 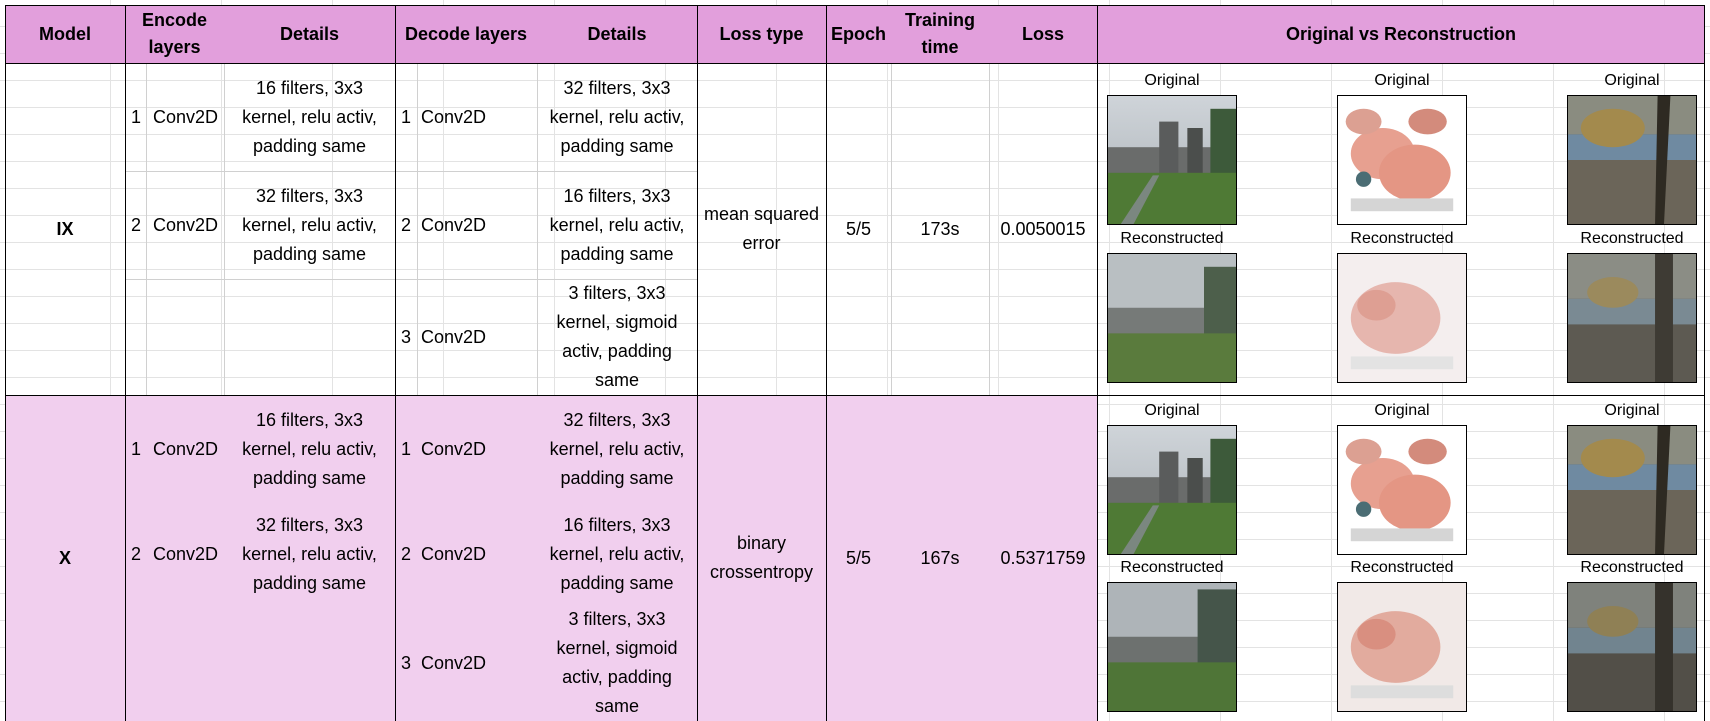 What do you see at coordinates (617, 34) in the screenshot?
I see `header-details-2: Details` at bounding box center [617, 34].